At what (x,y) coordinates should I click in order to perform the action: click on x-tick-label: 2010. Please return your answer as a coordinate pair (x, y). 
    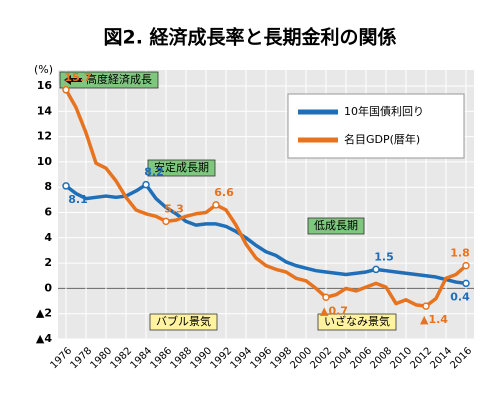
    Looking at the image, I should click on (401, 358).